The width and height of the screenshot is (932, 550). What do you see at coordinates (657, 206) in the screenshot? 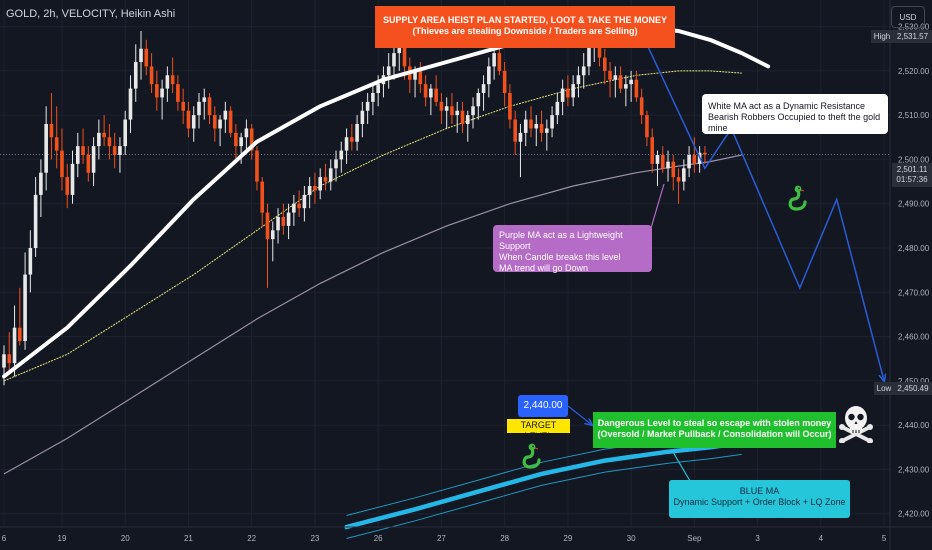
I see `purple-note-connector` at bounding box center [657, 206].